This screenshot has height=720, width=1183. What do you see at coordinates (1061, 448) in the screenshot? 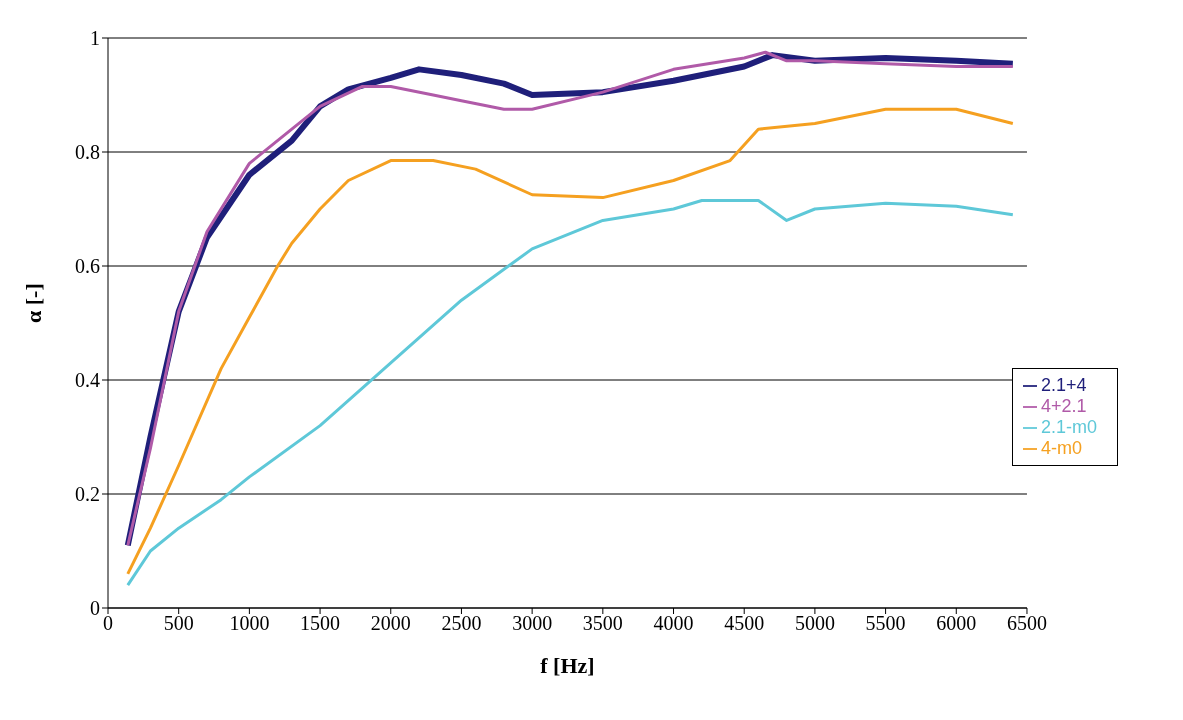
I see `legend-label: 4-m0` at bounding box center [1061, 448].